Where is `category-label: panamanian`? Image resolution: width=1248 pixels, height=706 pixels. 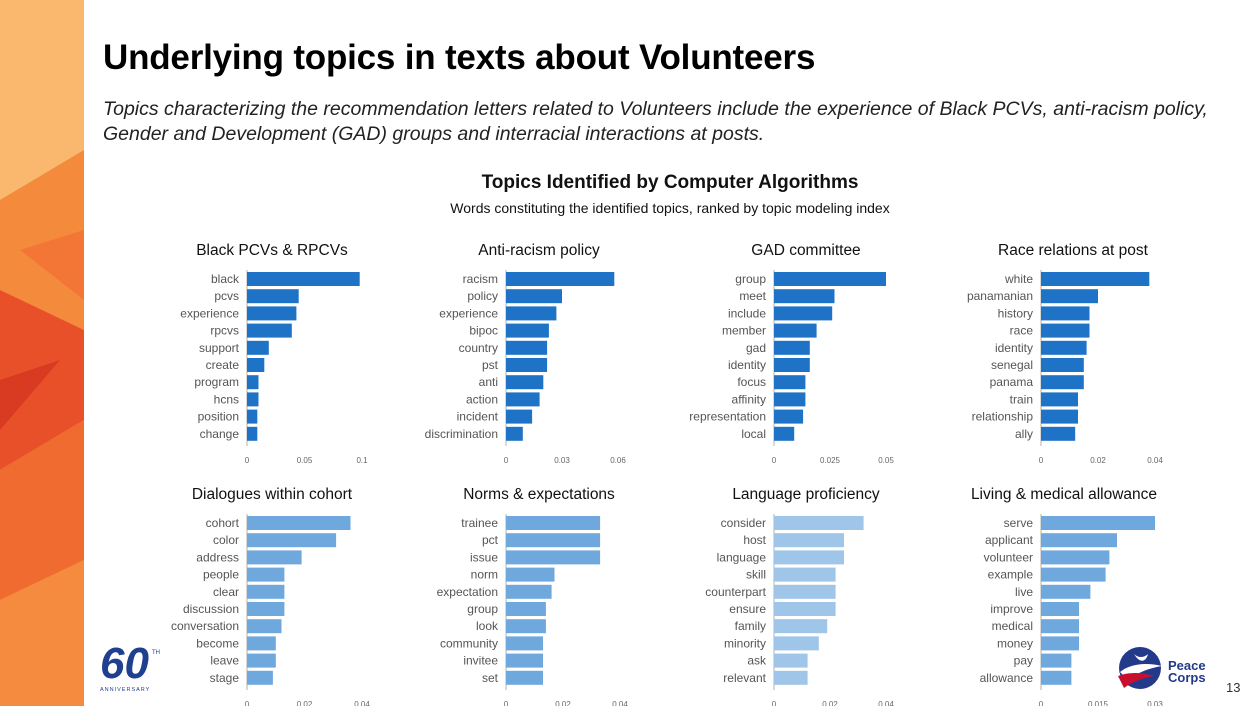 category-label: panamanian is located at coordinates (1000, 296).